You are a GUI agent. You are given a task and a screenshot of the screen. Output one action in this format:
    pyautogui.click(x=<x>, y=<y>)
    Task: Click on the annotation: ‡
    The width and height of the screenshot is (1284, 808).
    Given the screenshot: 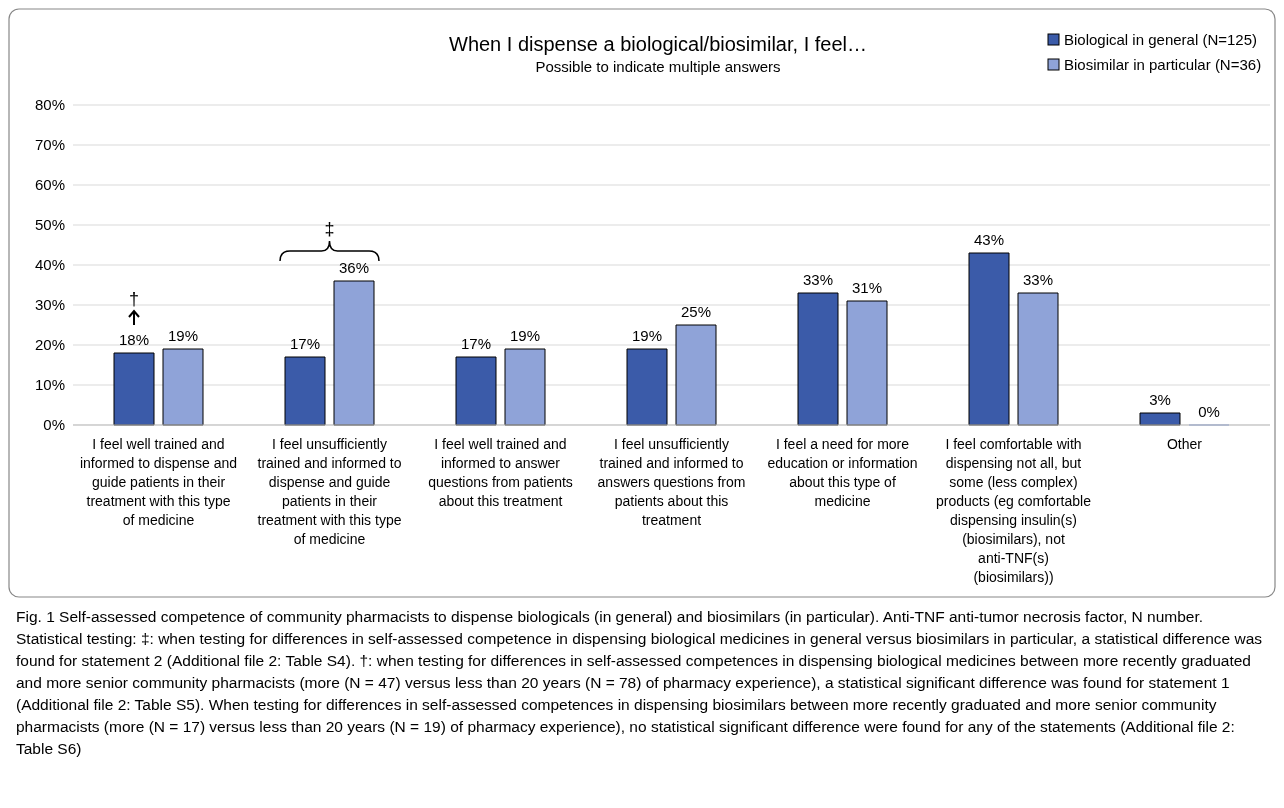 What is the action you would take?
    pyautogui.click(x=329, y=229)
    